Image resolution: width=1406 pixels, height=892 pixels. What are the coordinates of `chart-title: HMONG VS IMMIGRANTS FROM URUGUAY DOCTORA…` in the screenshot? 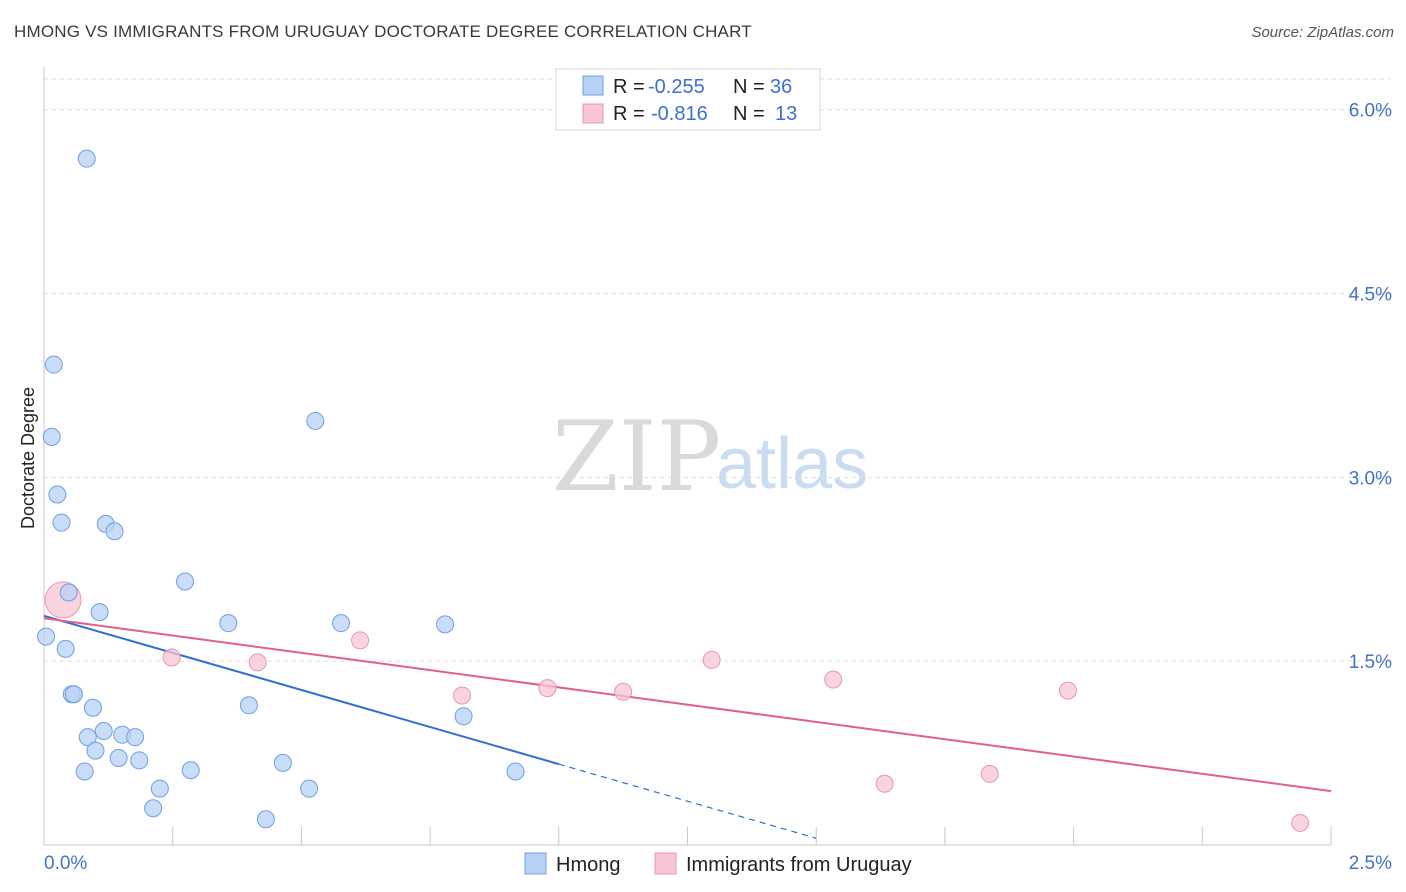 It's located at (383, 31).